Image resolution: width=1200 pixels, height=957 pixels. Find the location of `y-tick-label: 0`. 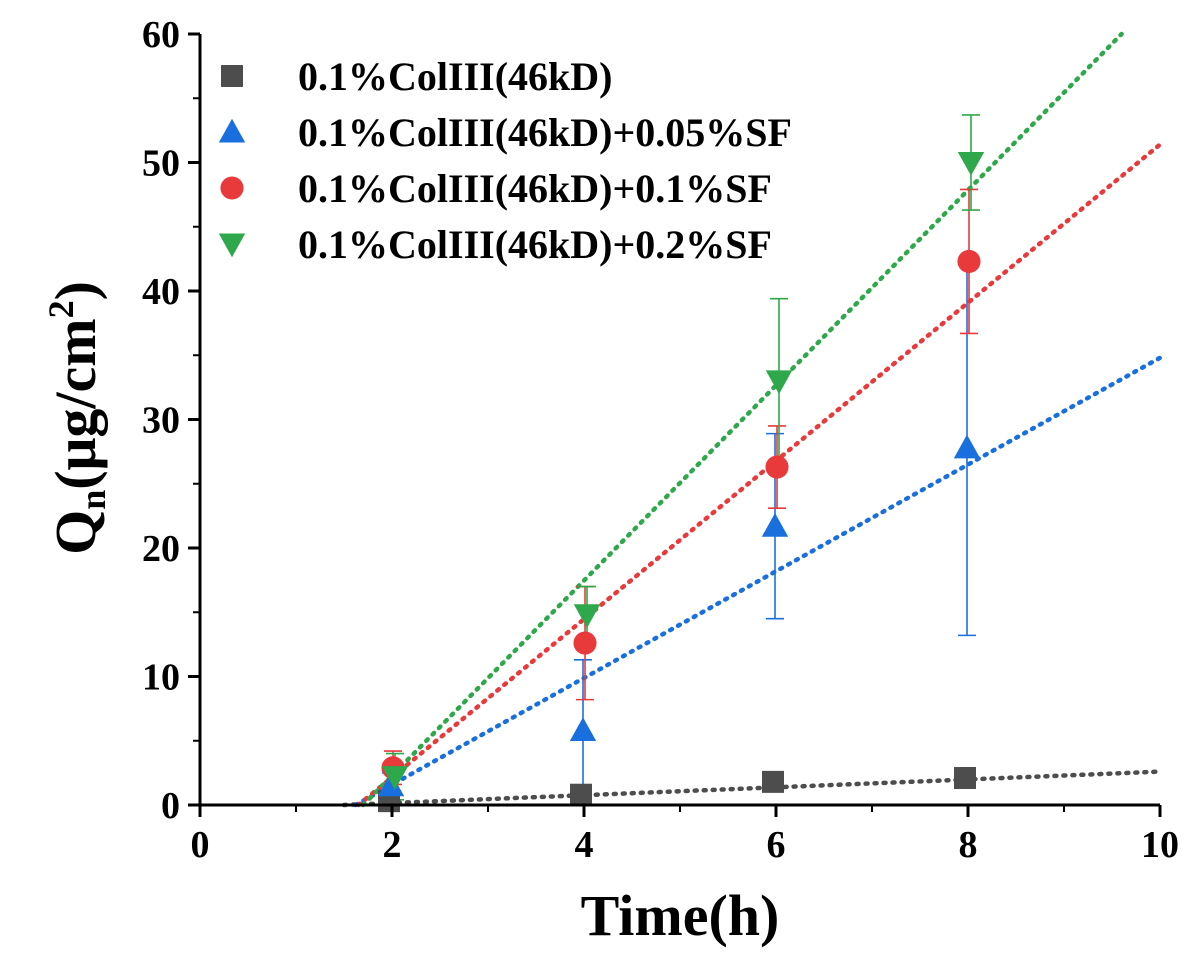

y-tick-label: 0 is located at coordinates (170, 806).